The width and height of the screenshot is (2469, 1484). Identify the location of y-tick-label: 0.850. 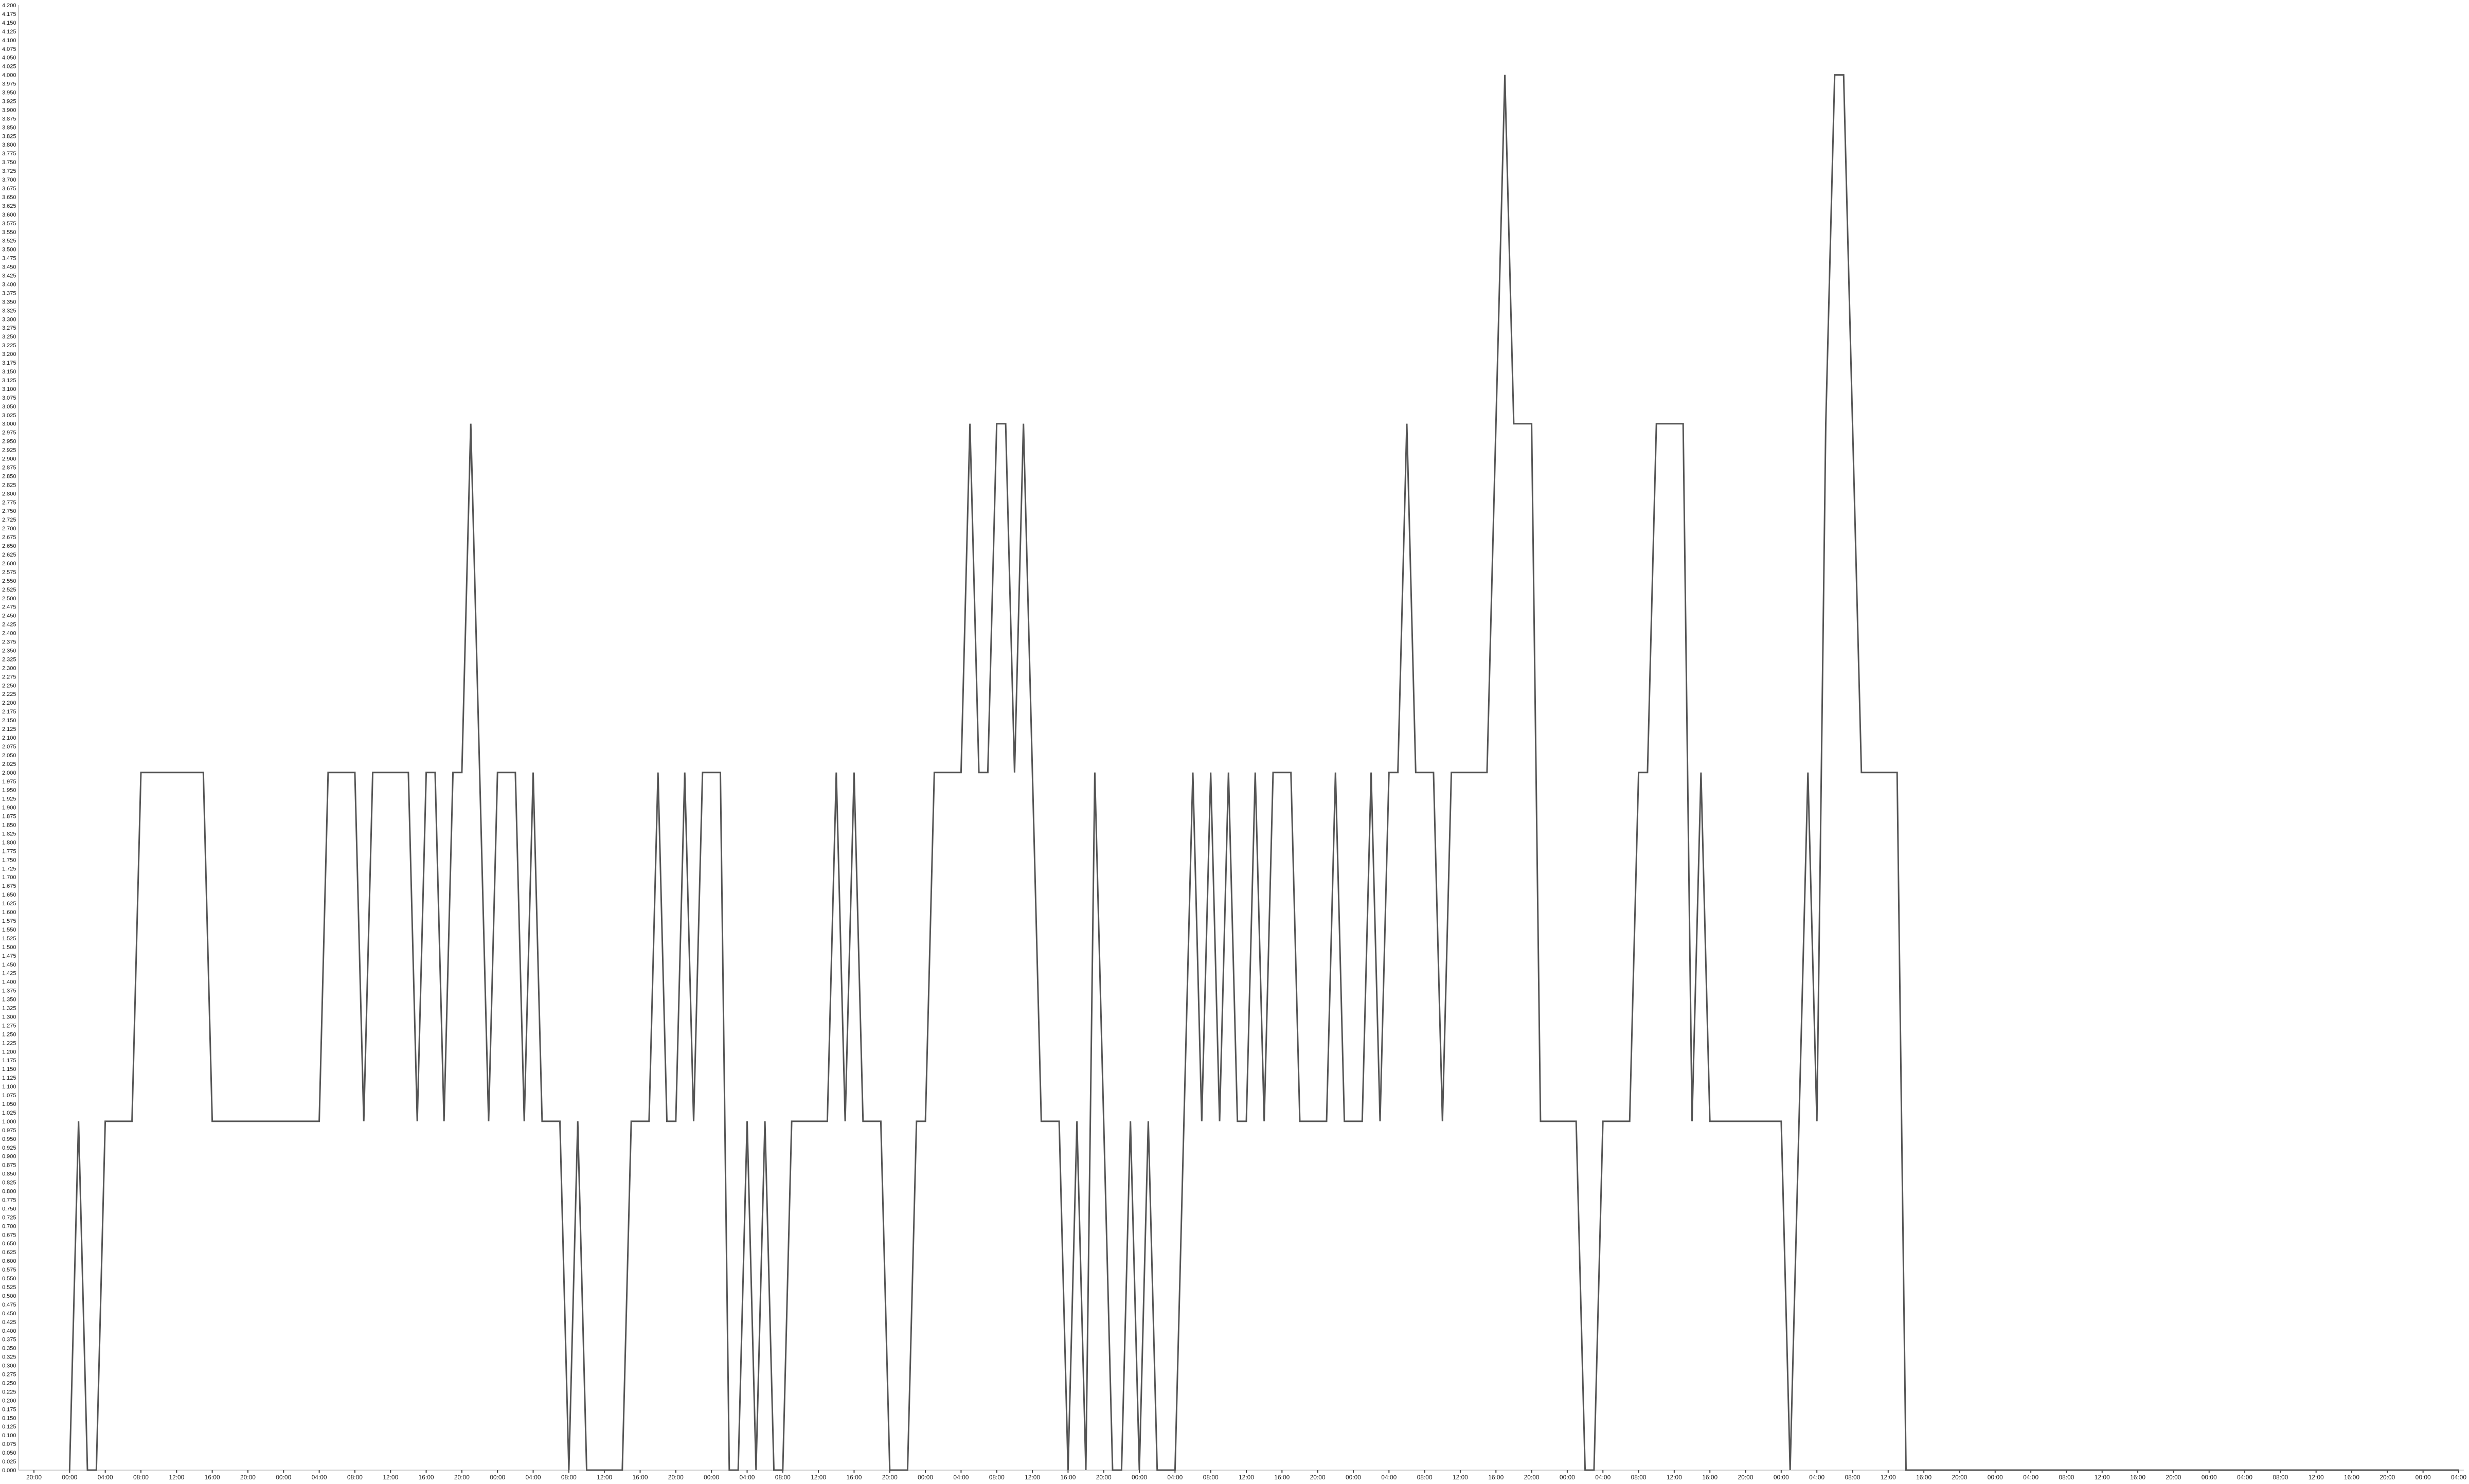
(9, 1174).